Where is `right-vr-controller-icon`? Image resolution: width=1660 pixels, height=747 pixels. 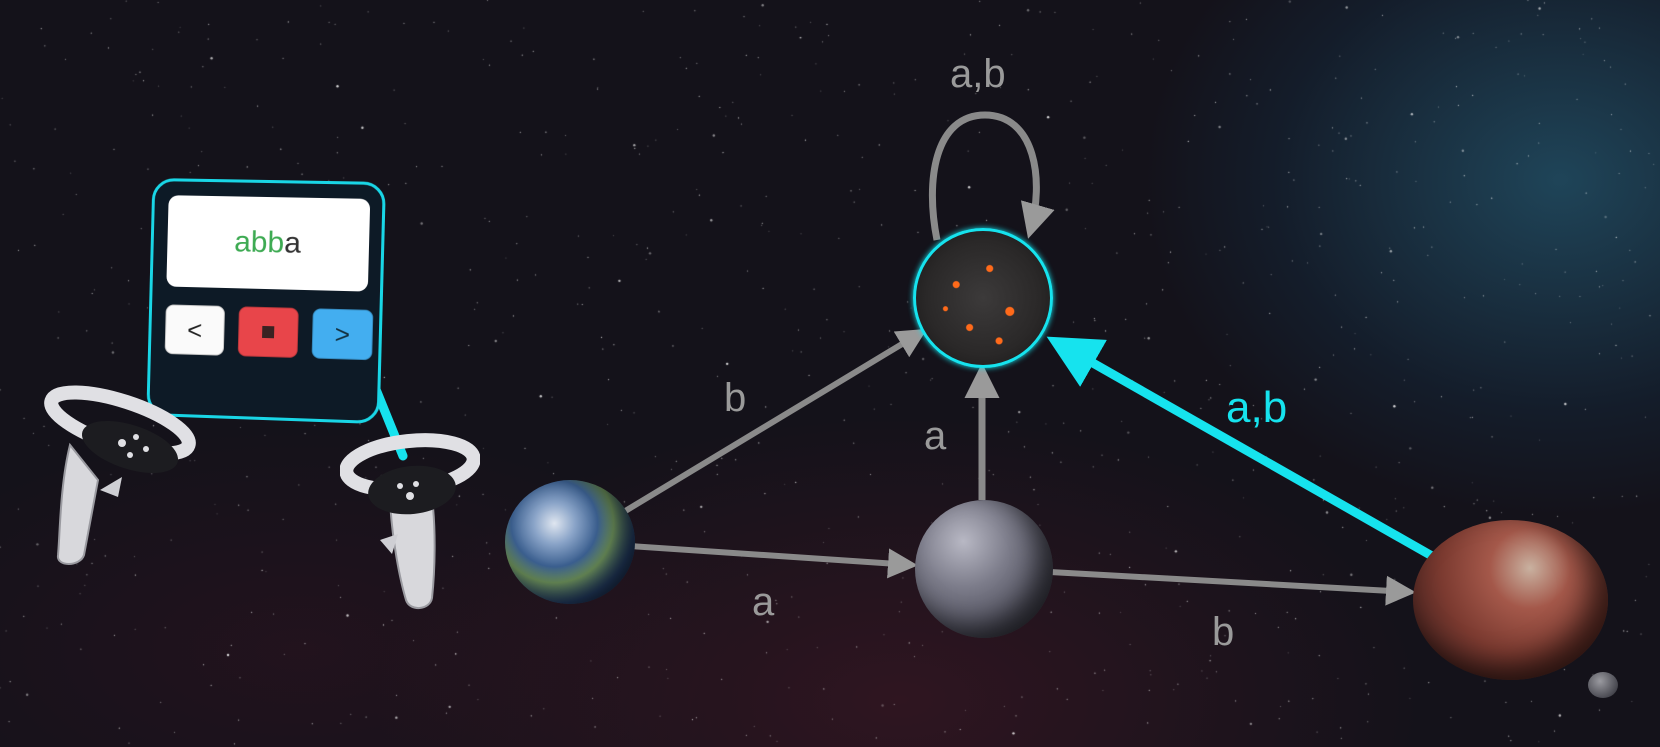 right-vr-controller-icon is located at coordinates (410, 525).